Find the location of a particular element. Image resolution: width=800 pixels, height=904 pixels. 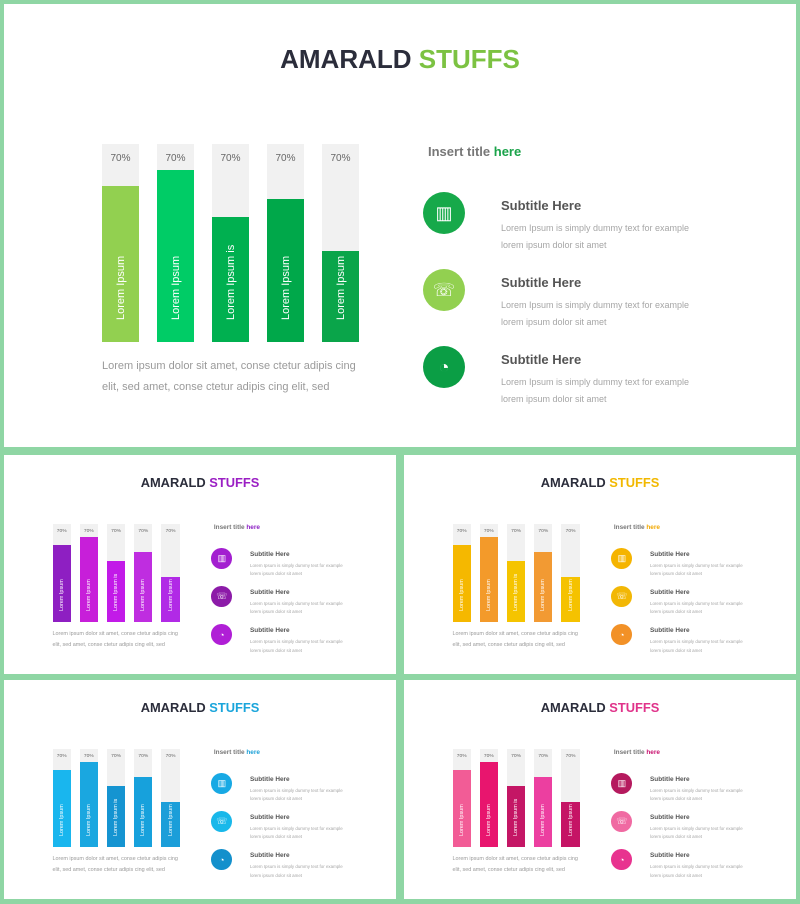

title-accent: STUFFS is located at coordinates (469, 59).